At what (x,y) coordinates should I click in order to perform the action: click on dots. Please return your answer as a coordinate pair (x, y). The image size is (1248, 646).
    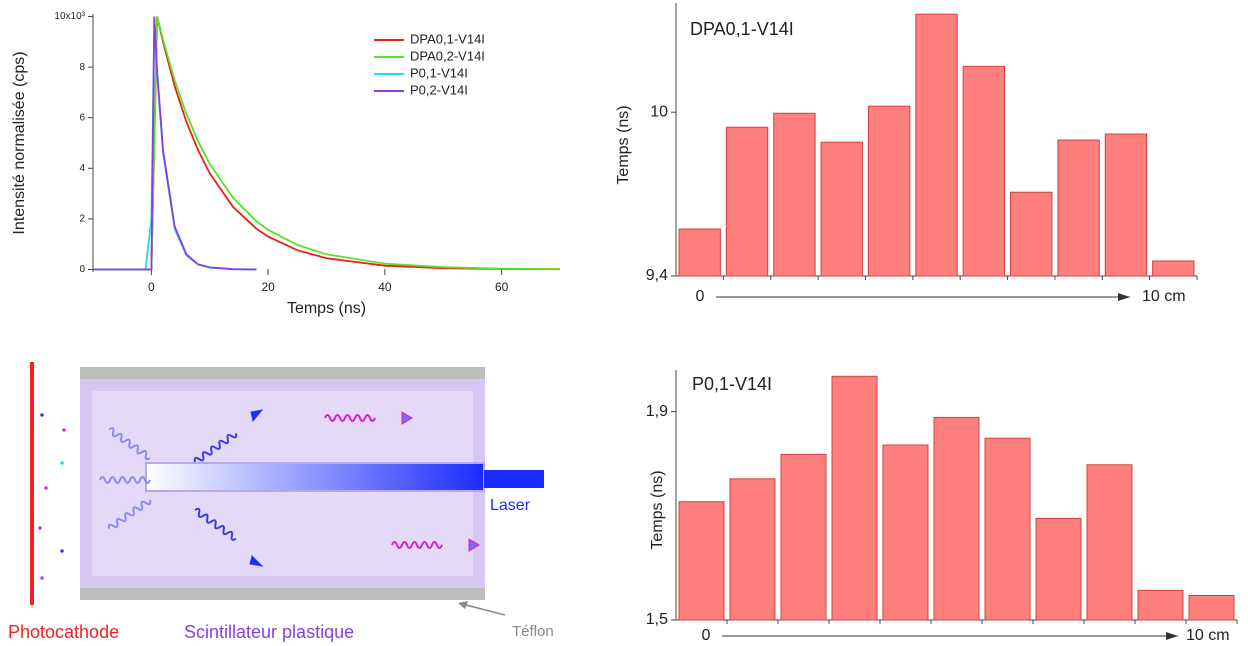
    Looking at the image, I should click on (52, 496).